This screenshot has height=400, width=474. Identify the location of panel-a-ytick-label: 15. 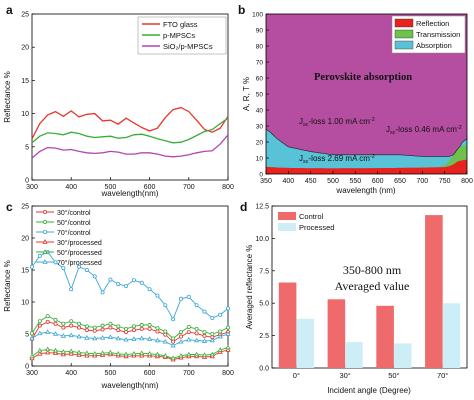
(25, 81).